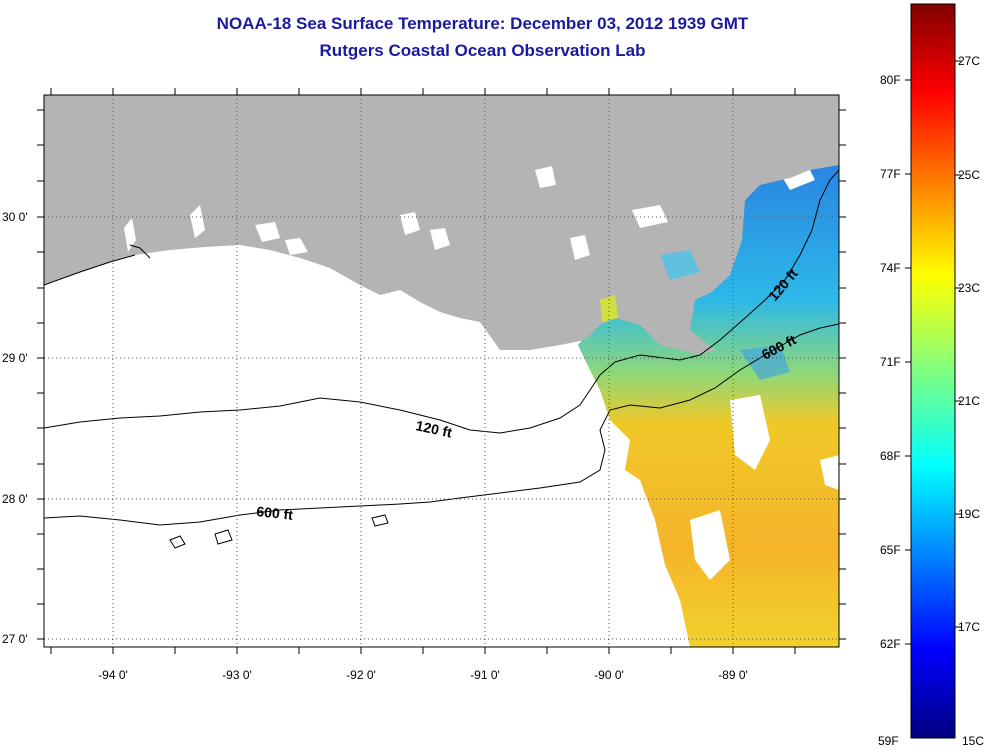  What do you see at coordinates (933, 371) in the screenshot?
I see `colorbar` at bounding box center [933, 371].